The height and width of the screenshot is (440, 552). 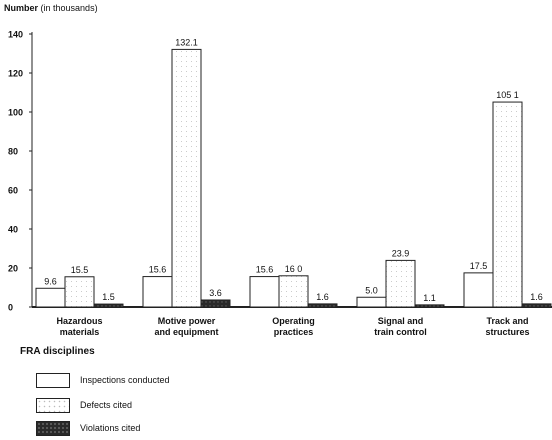 I want to click on x-axis-title: FRA disciplines, so click(x=57, y=351).